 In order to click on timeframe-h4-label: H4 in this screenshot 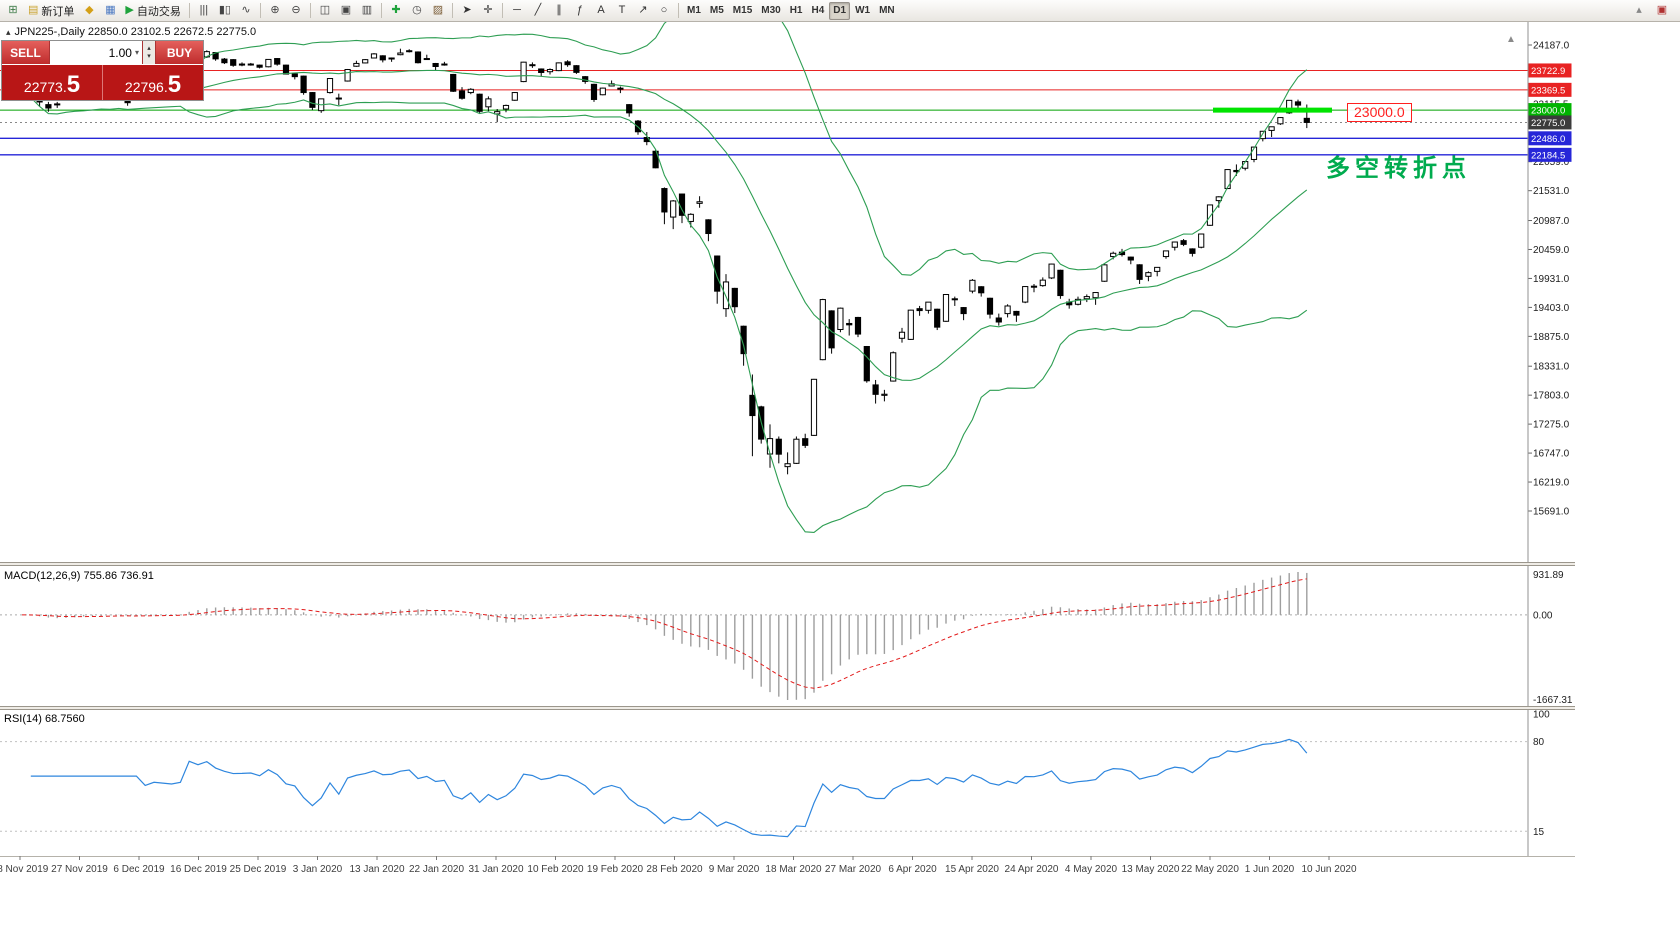, I will do `click(818, 10)`.